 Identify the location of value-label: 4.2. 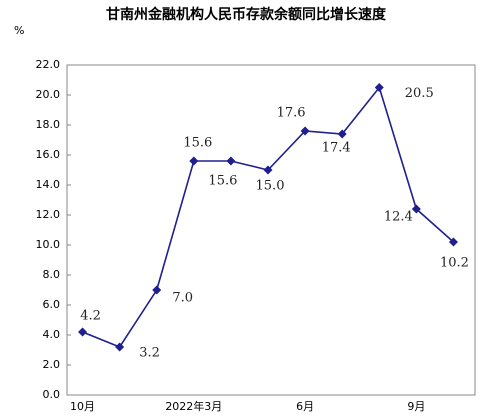
(90, 316).